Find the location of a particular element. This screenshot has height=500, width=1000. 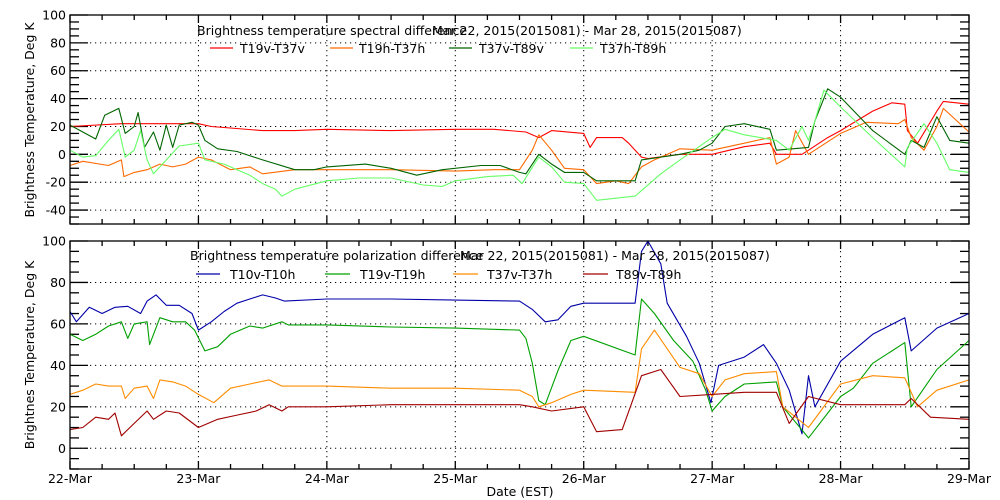

y-axis-label: Brightnes Temperature, Deg K is located at coordinates (29, 354).